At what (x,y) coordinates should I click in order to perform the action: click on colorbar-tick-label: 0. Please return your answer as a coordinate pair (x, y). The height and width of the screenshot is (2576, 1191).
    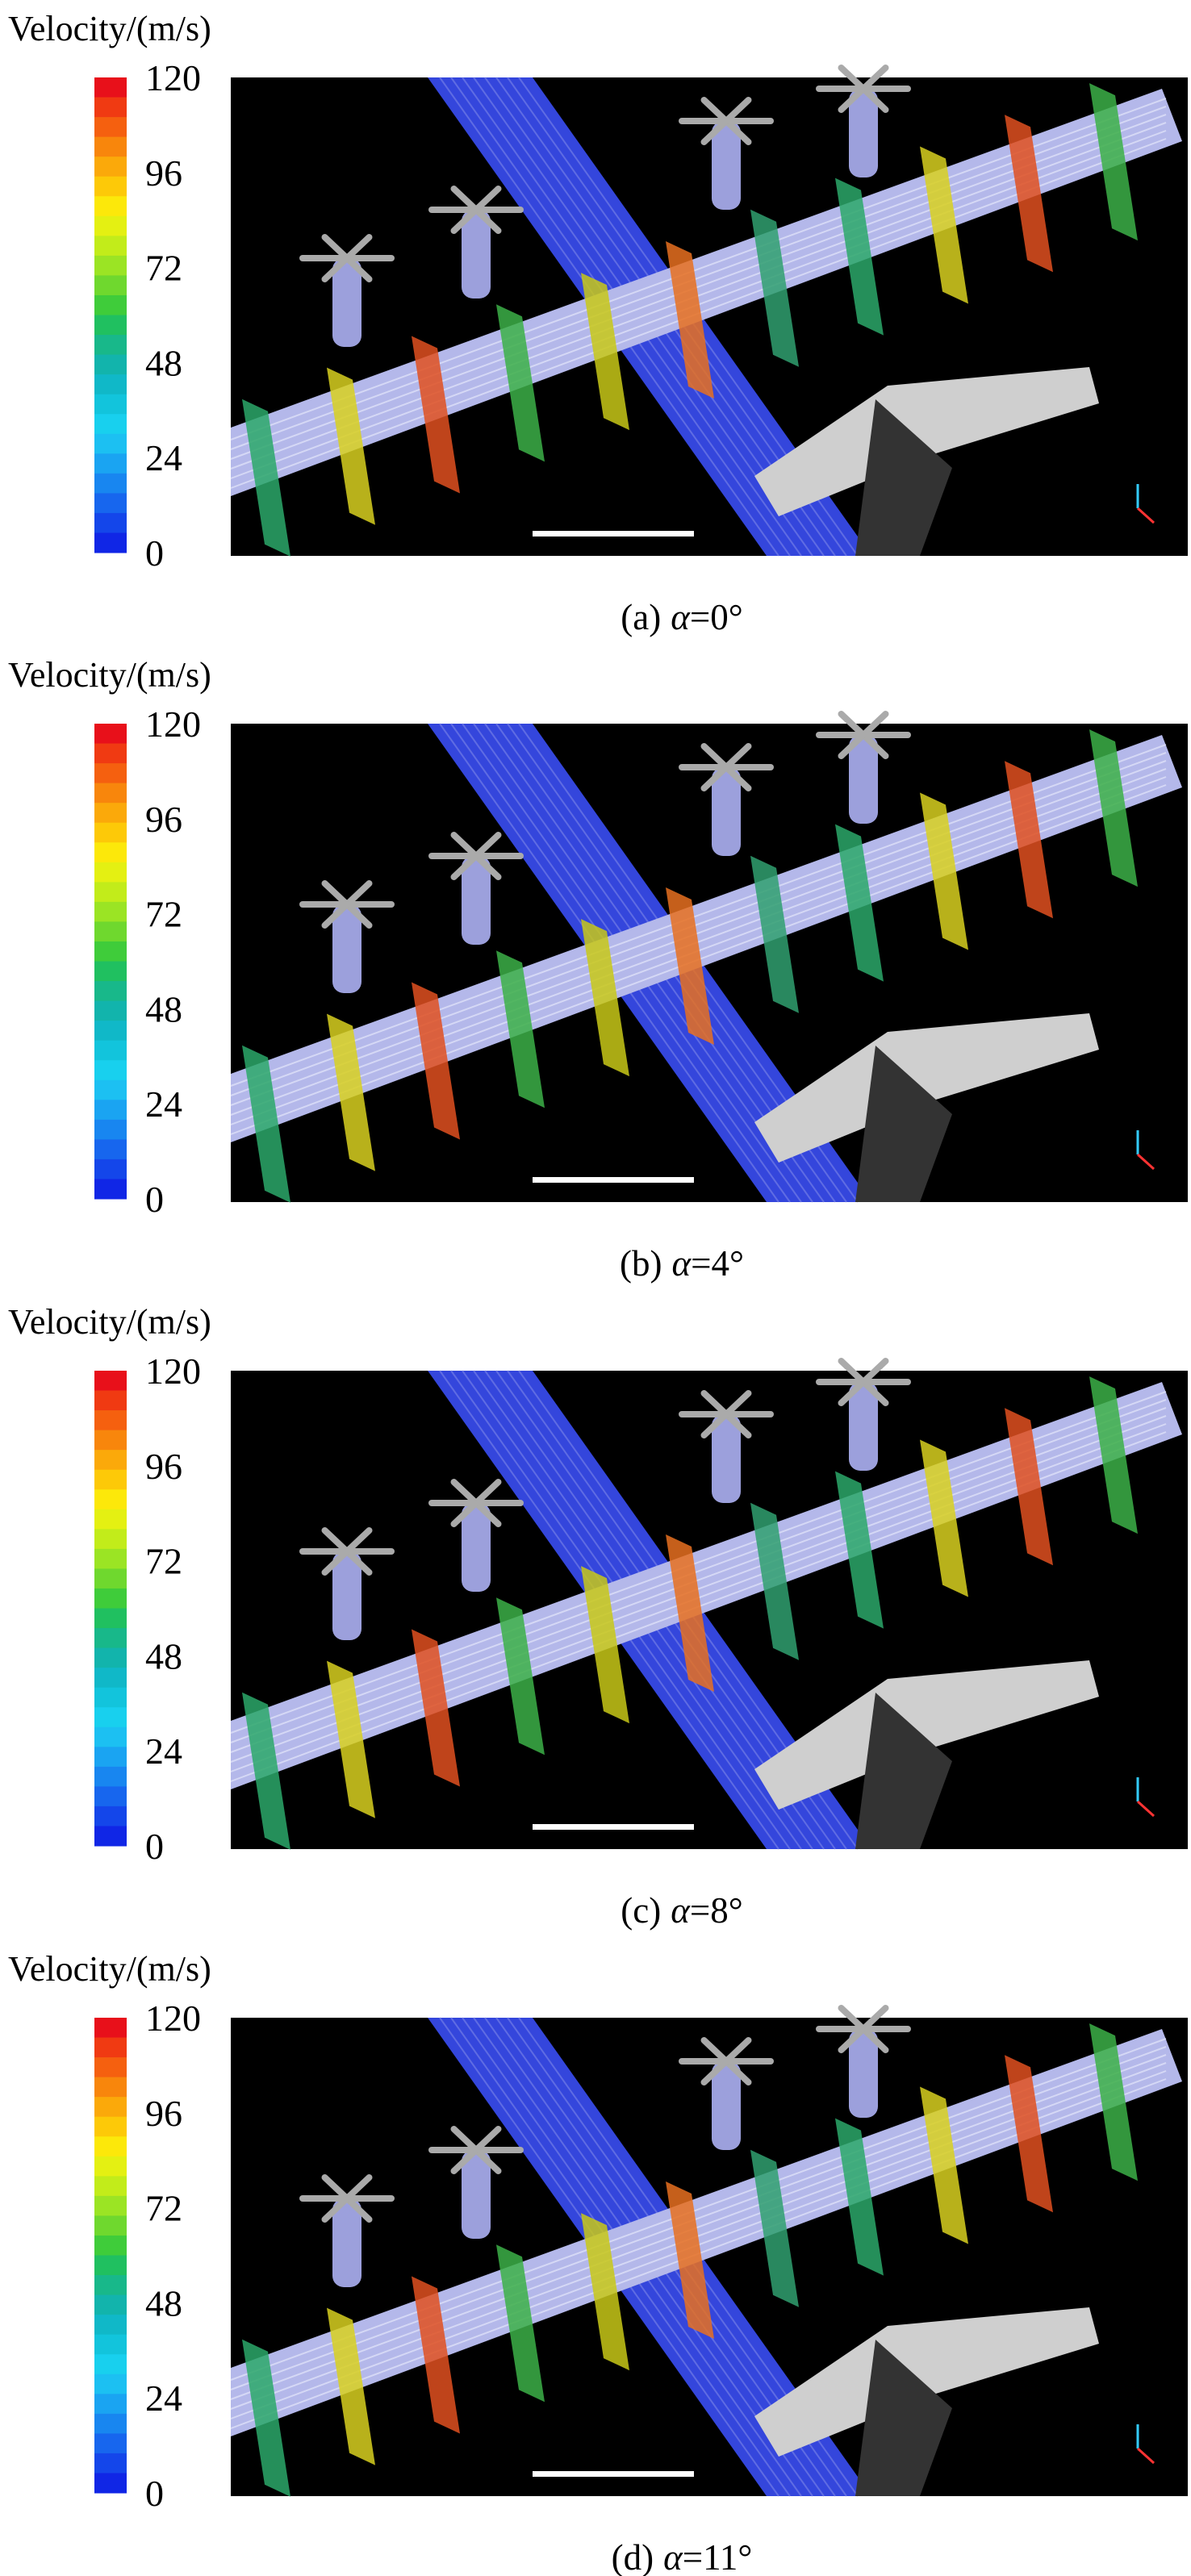
    Looking at the image, I should click on (154, 1199).